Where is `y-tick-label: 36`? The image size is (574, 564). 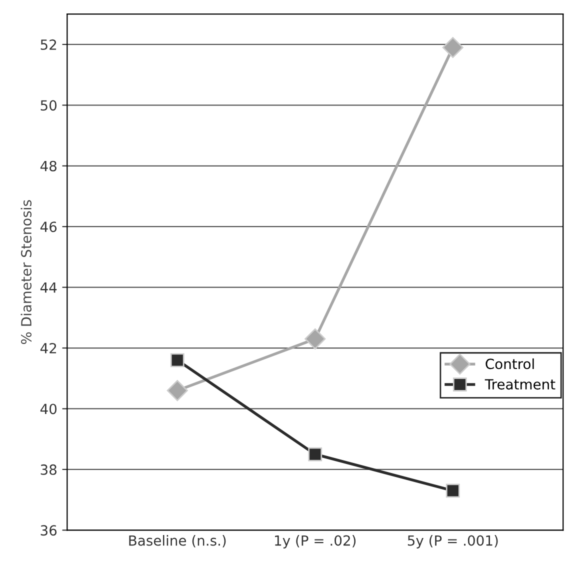 y-tick-label: 36 is located at coordinates (48, 530).